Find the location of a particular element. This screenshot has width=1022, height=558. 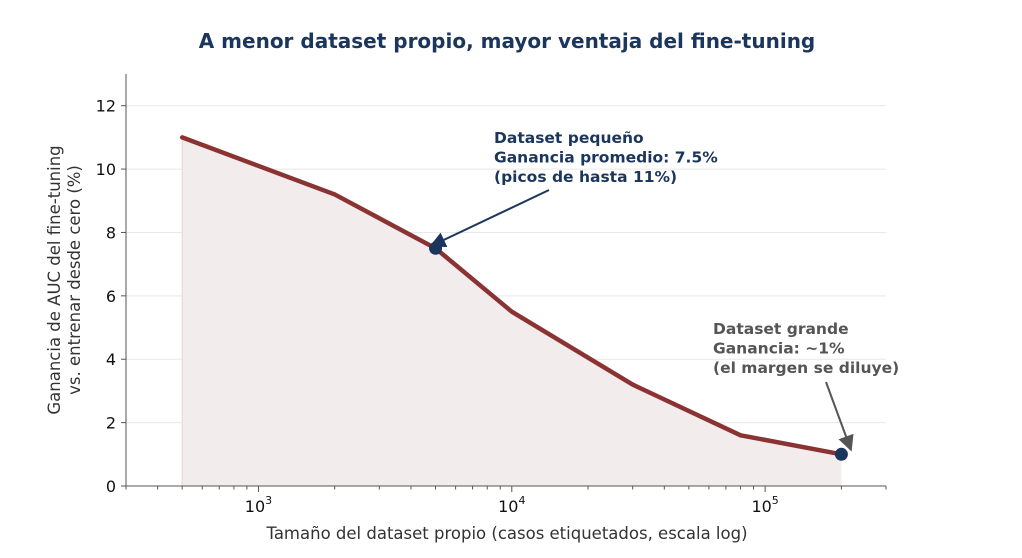

x-tick-label: 10³ is located at coordinates (258, 505).